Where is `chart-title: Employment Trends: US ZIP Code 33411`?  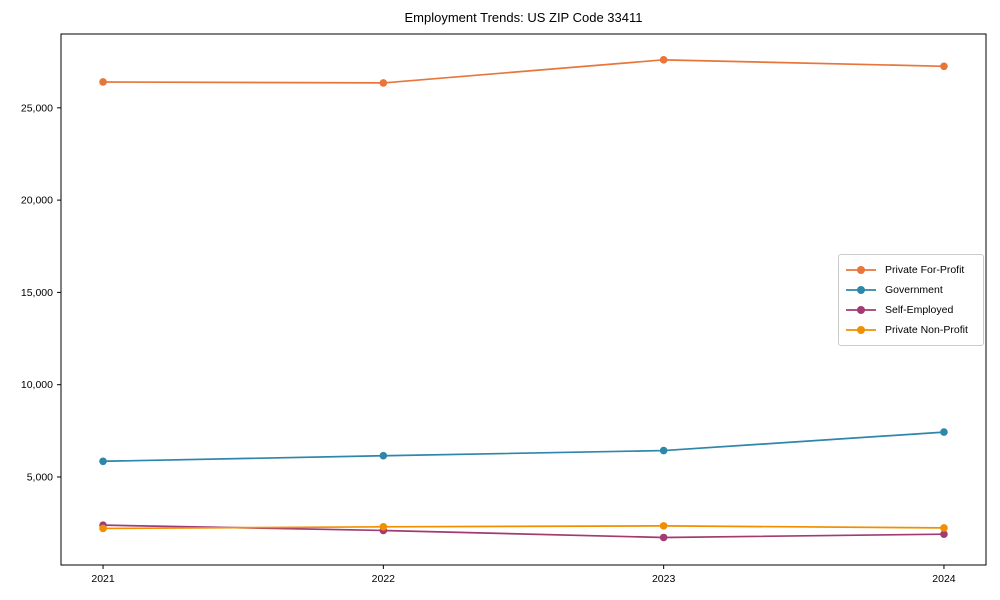 chart-title: Employment Trends: US ZIP Code 33411 is located at coordinates (523, 17).